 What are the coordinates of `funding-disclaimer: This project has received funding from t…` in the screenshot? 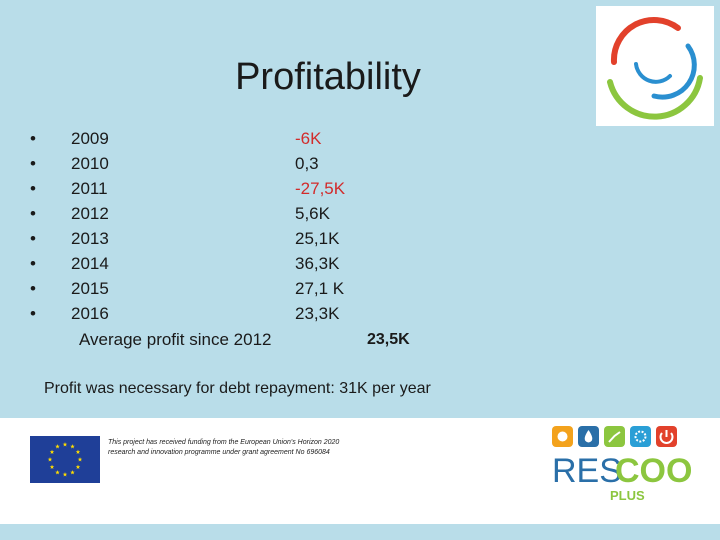 It's located at (224, 447).